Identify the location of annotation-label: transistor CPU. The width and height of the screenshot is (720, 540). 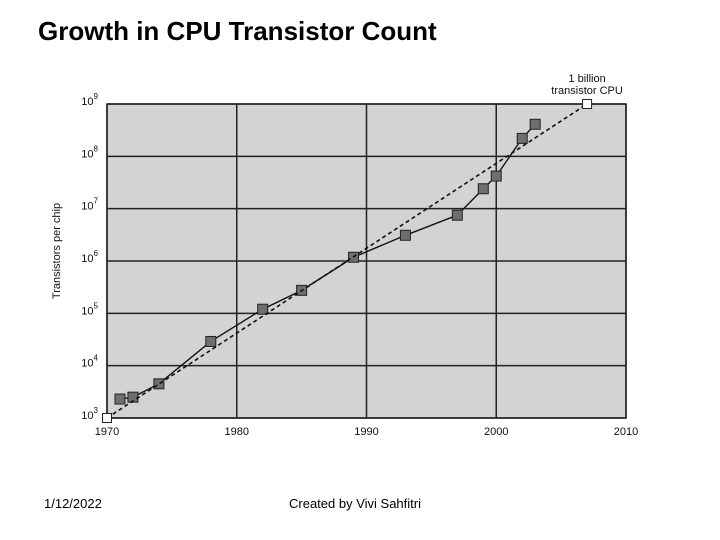
(587, 91).